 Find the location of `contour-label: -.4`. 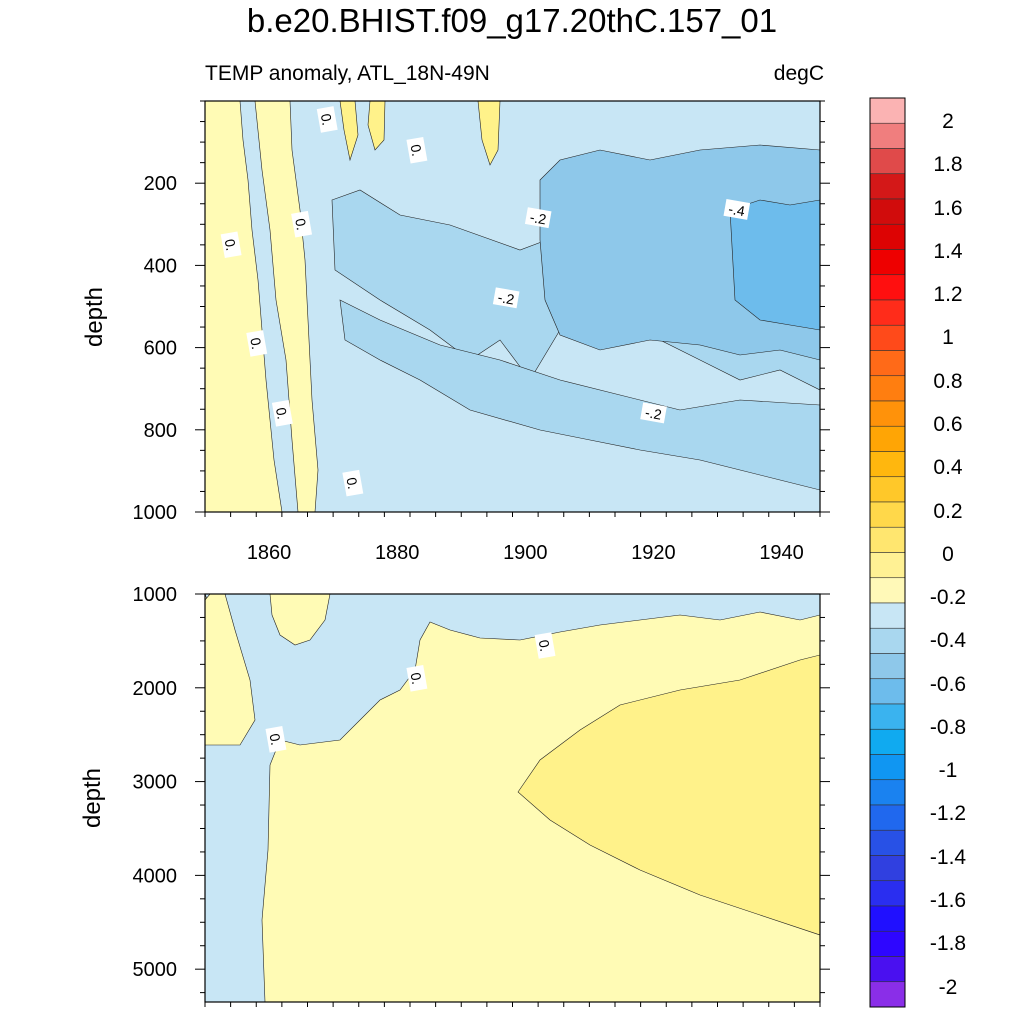

contour-label: -.4 is located at coordinates (737, 209).